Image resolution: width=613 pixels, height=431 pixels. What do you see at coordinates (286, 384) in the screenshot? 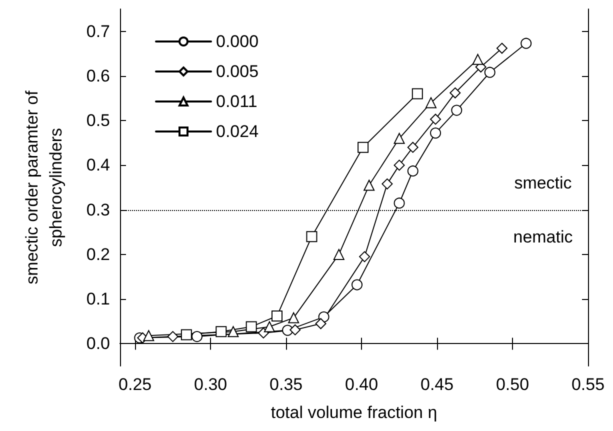
I see `x-tick-label: 0.35` at bounding box center [286, 384].